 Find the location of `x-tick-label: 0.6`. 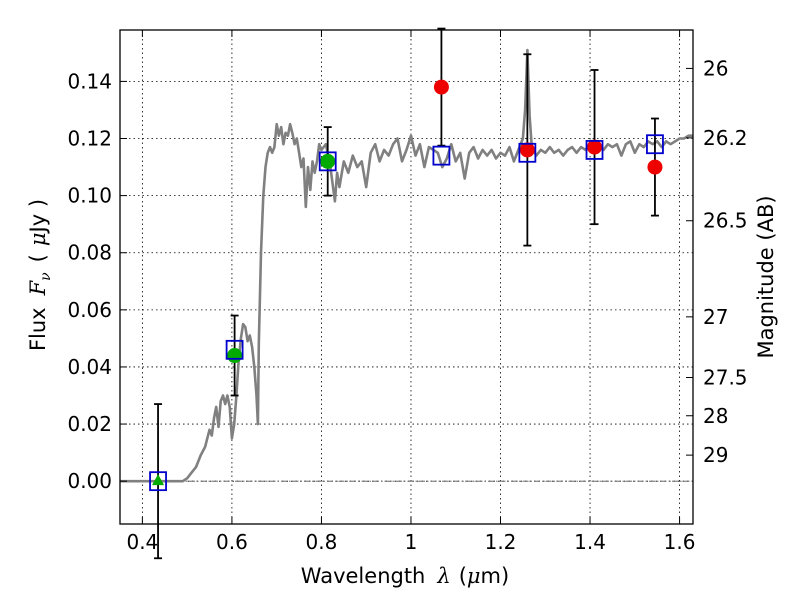

x-tick-label: 0.6 is located at coordinates (232, 542).